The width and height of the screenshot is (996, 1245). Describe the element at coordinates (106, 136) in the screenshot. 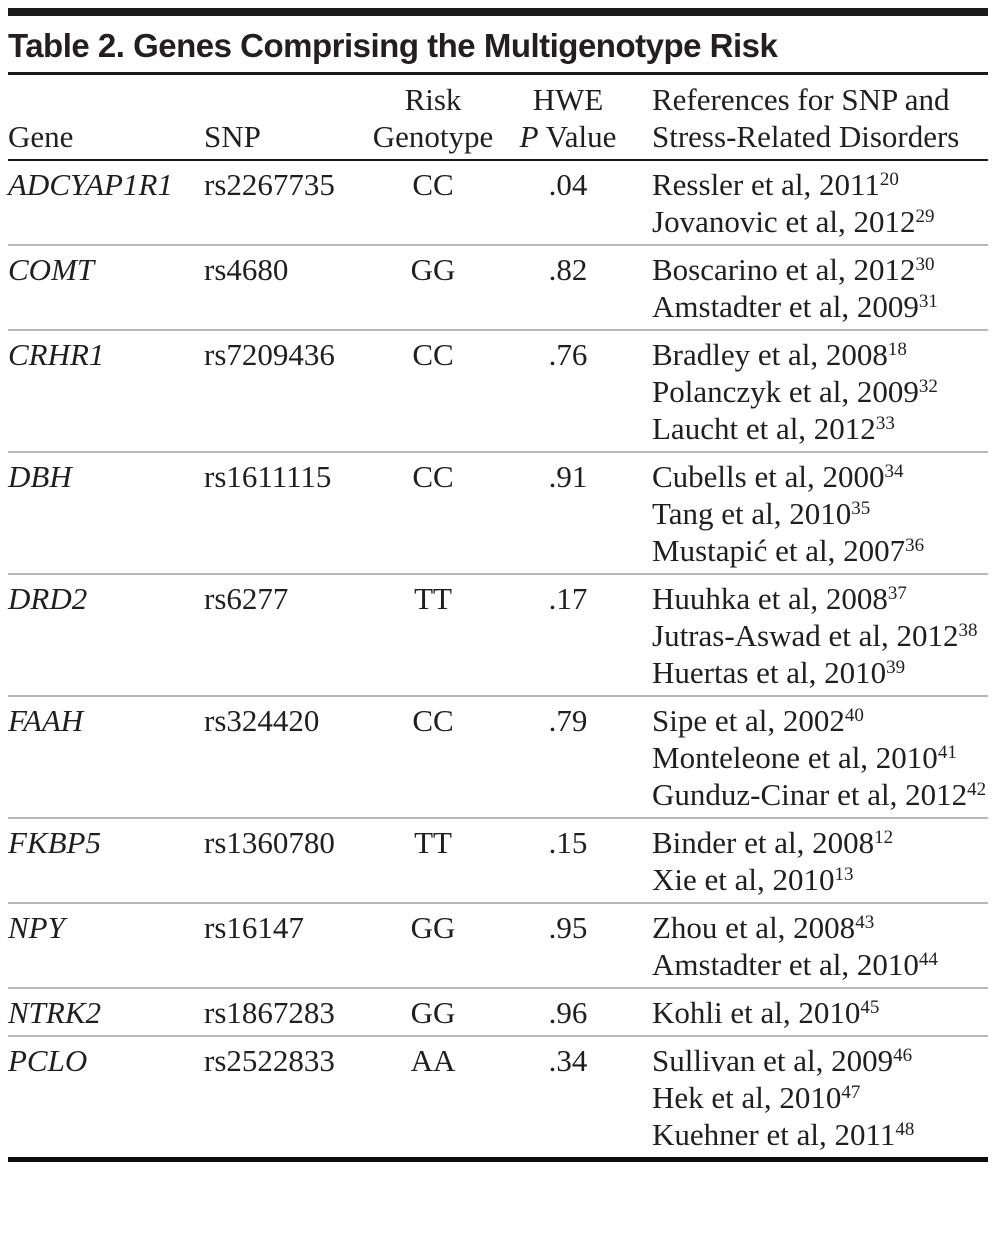

I see `column-header-gene: Gene` at that location.